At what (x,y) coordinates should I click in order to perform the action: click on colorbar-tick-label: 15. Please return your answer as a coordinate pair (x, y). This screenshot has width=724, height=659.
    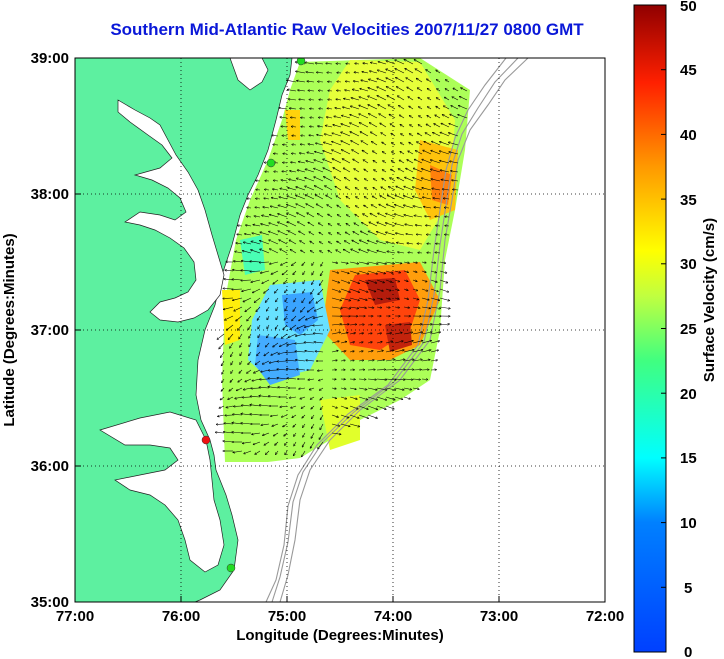
    Looking at the image, I should click on (688, 458).